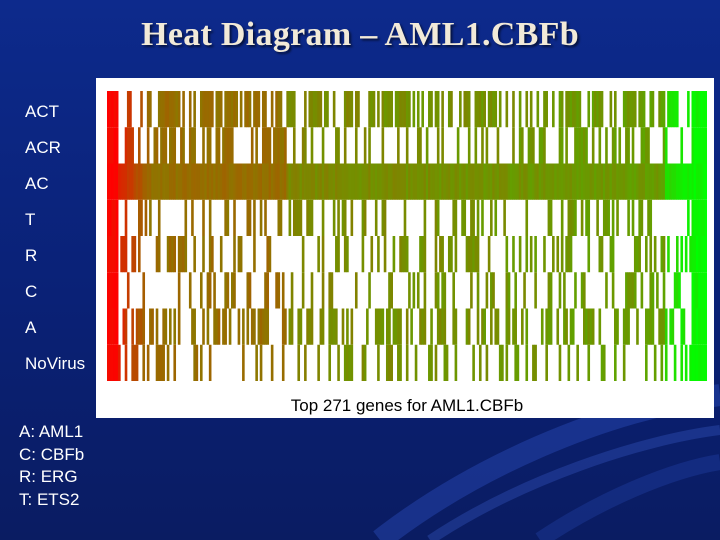  Describe the element at coordinates (49, 499) in the screenshot. I see `legend-item: T: ETS2` at that location.